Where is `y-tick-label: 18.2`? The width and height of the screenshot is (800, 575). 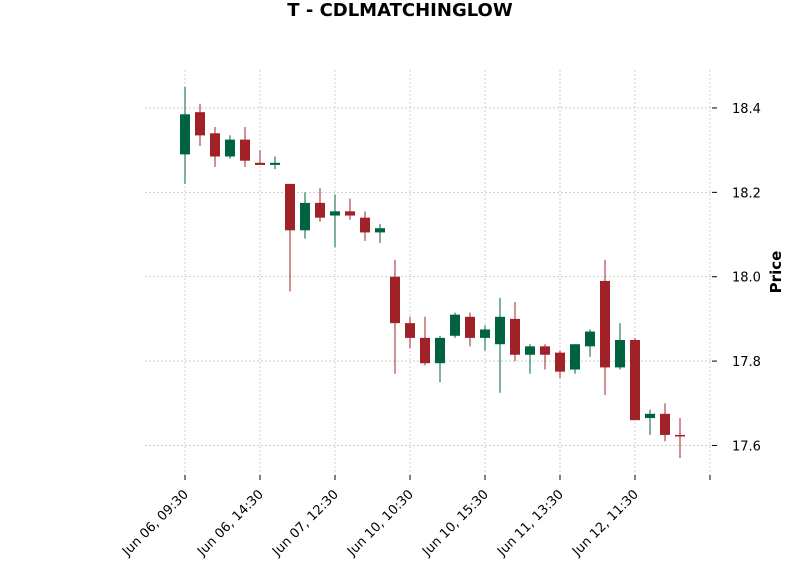 y-tick-label: 18.2 is located at coordinates (746, 193).